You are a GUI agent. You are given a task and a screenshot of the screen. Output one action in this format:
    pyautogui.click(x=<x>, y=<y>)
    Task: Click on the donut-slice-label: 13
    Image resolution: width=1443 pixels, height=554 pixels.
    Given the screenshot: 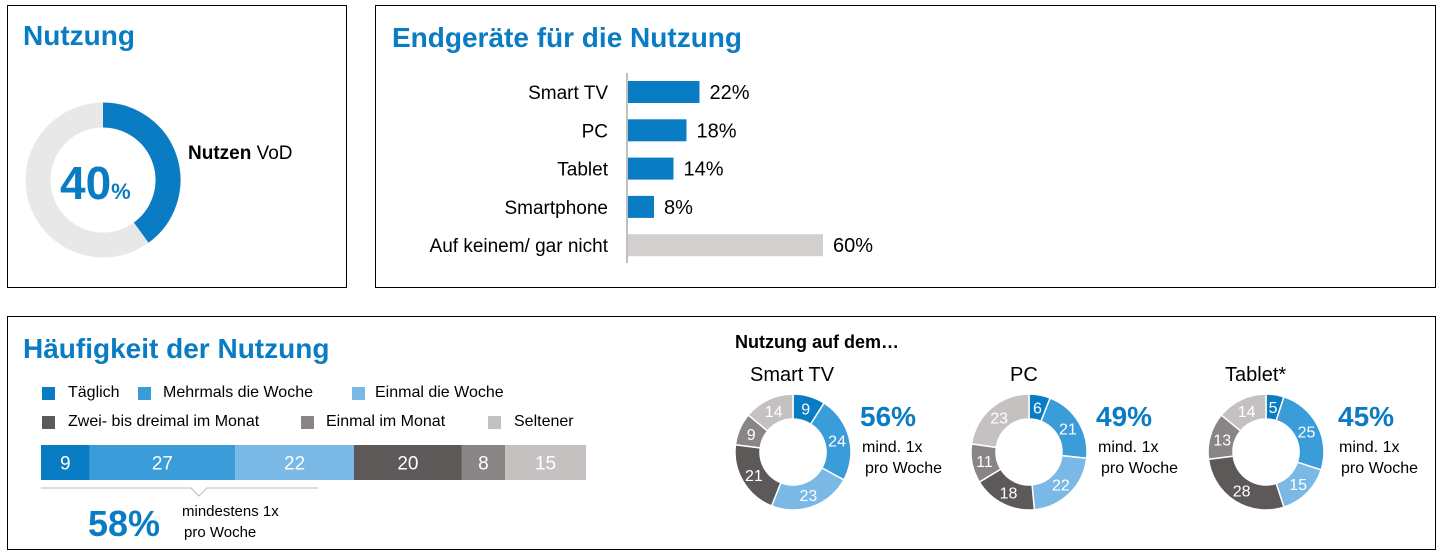 What is the action you would take?
    pyautogui.click(x=1222, y=440)
    